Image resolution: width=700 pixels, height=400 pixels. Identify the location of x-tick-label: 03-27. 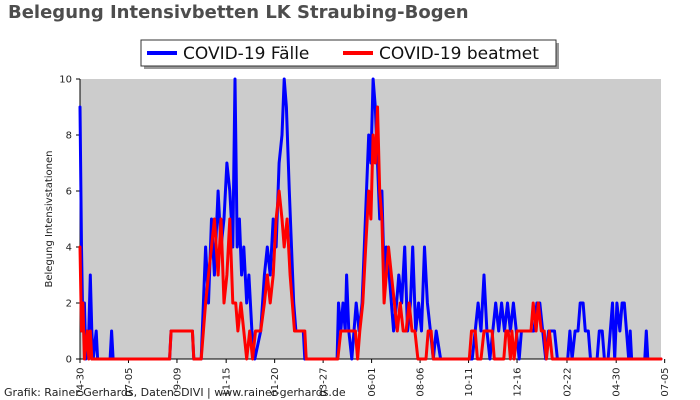
(324, 382).